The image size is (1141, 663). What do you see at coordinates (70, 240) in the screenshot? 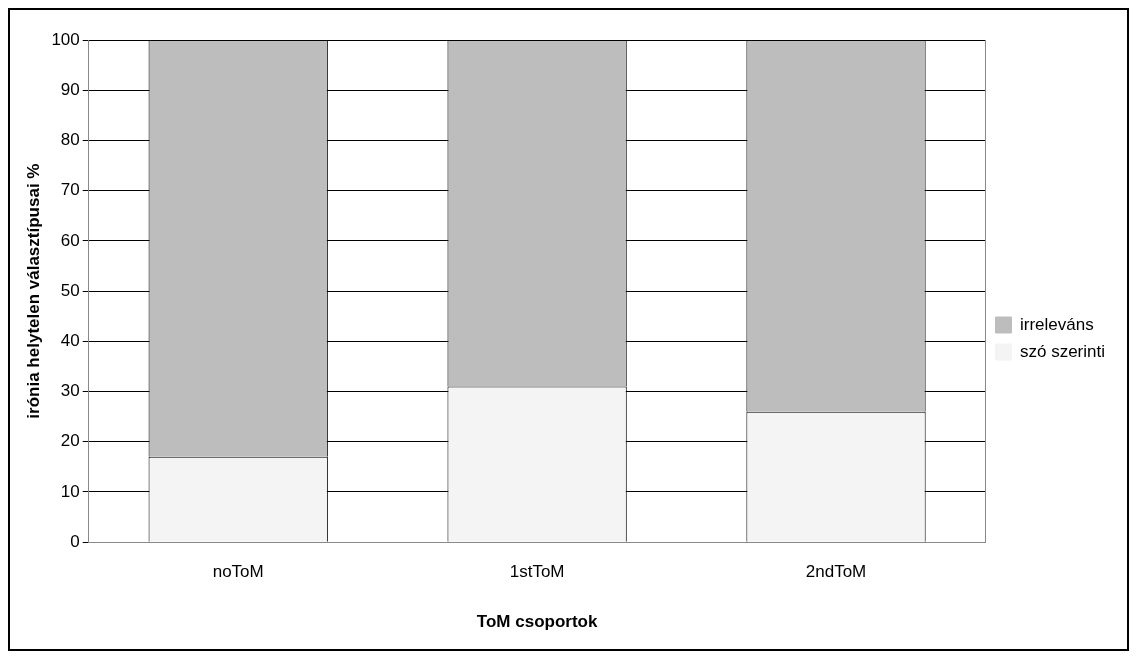
I see `y-tick-label: 60` at bounding box center [70, 240].